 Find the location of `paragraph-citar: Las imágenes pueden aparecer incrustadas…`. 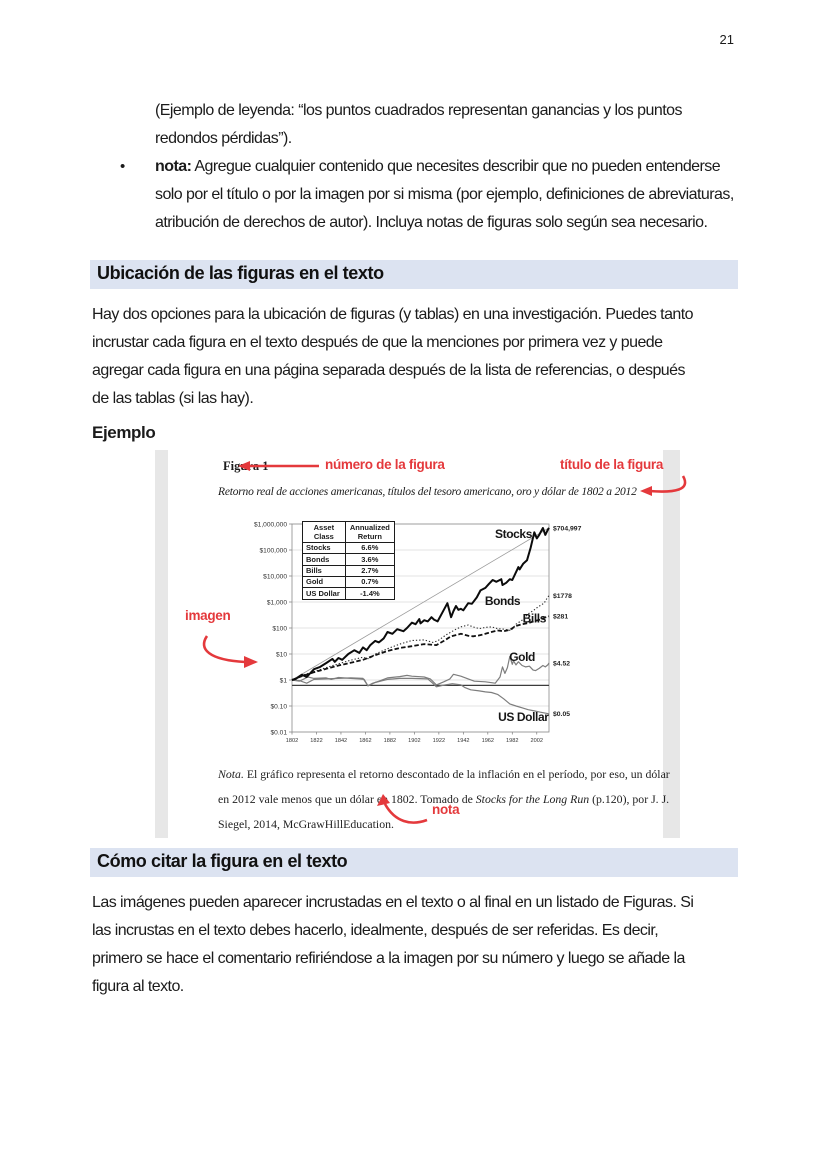

paragraph-citar: Las imágenes pueden aparecer incrustadas… is located at coordinates (393, 944).